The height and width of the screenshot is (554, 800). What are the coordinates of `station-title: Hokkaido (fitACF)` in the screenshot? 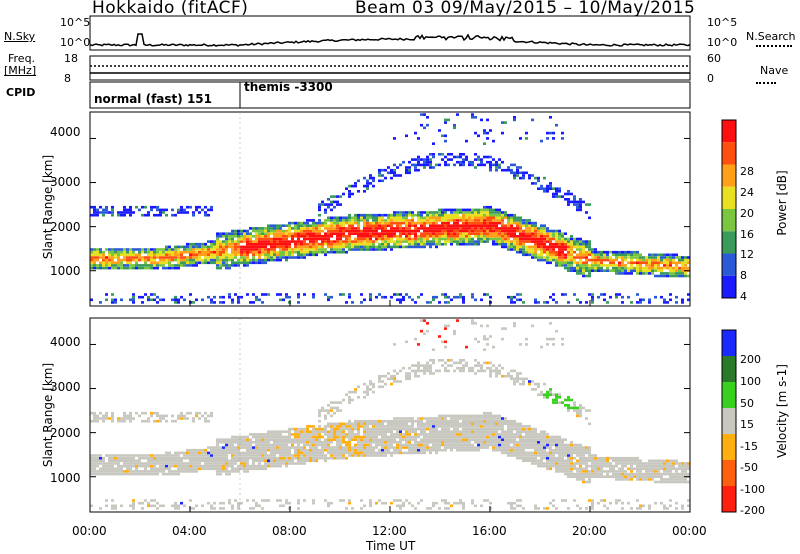 It's located at (170, 9).